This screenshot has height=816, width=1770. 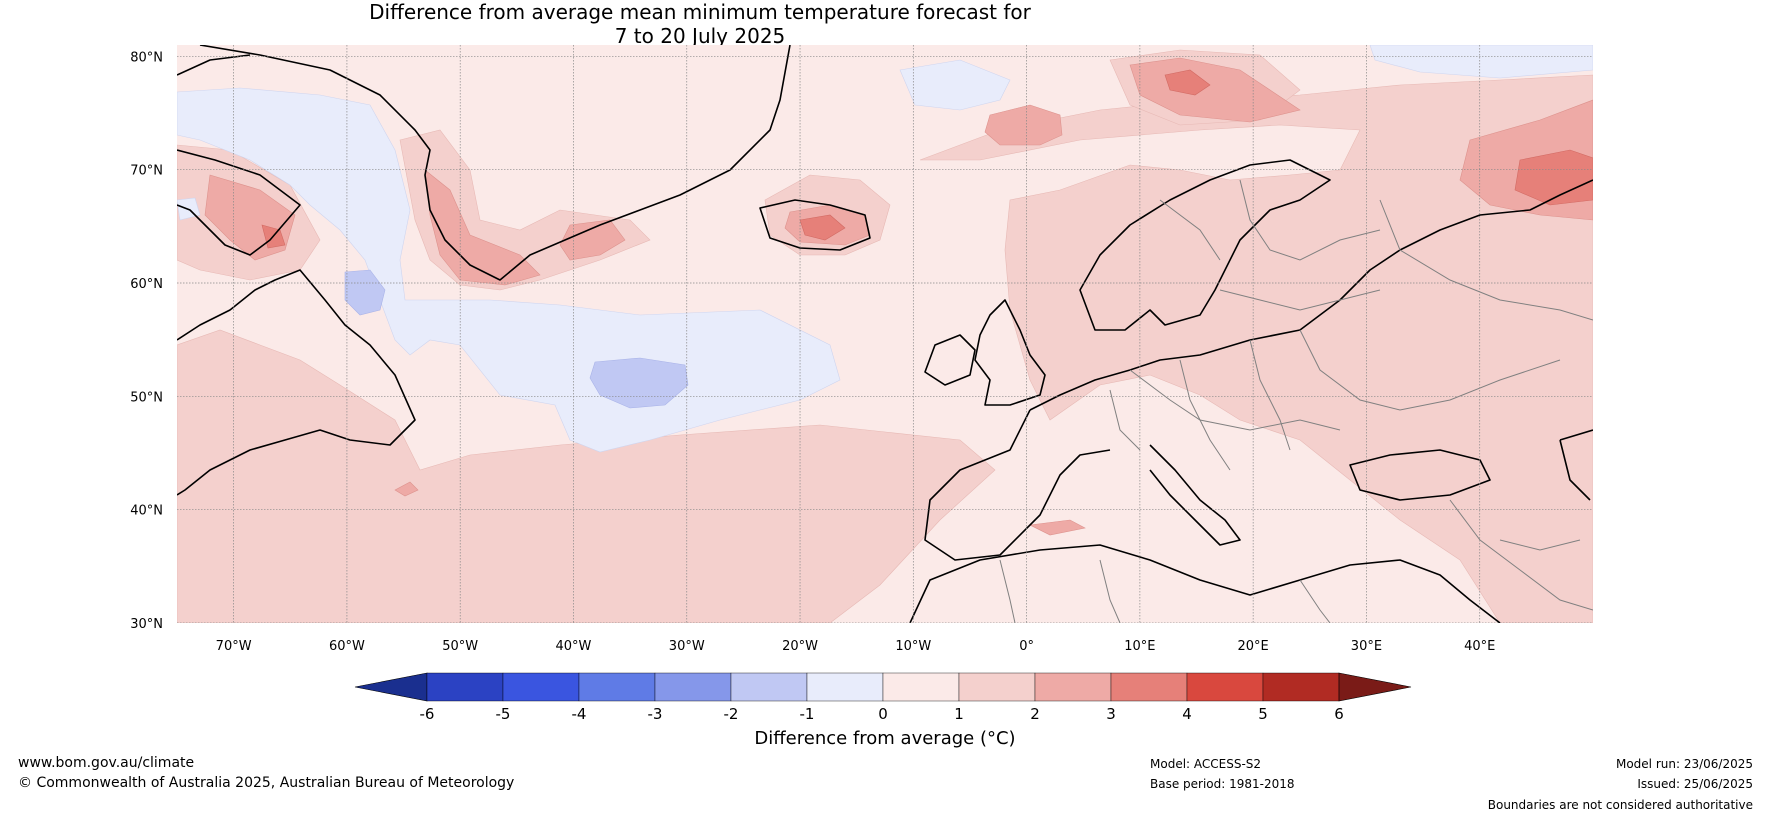 What do you see at coordinates (1205, 583) in the screenshot?
I see `mediterranean-south-coast` at bounding box center [1205, 583].